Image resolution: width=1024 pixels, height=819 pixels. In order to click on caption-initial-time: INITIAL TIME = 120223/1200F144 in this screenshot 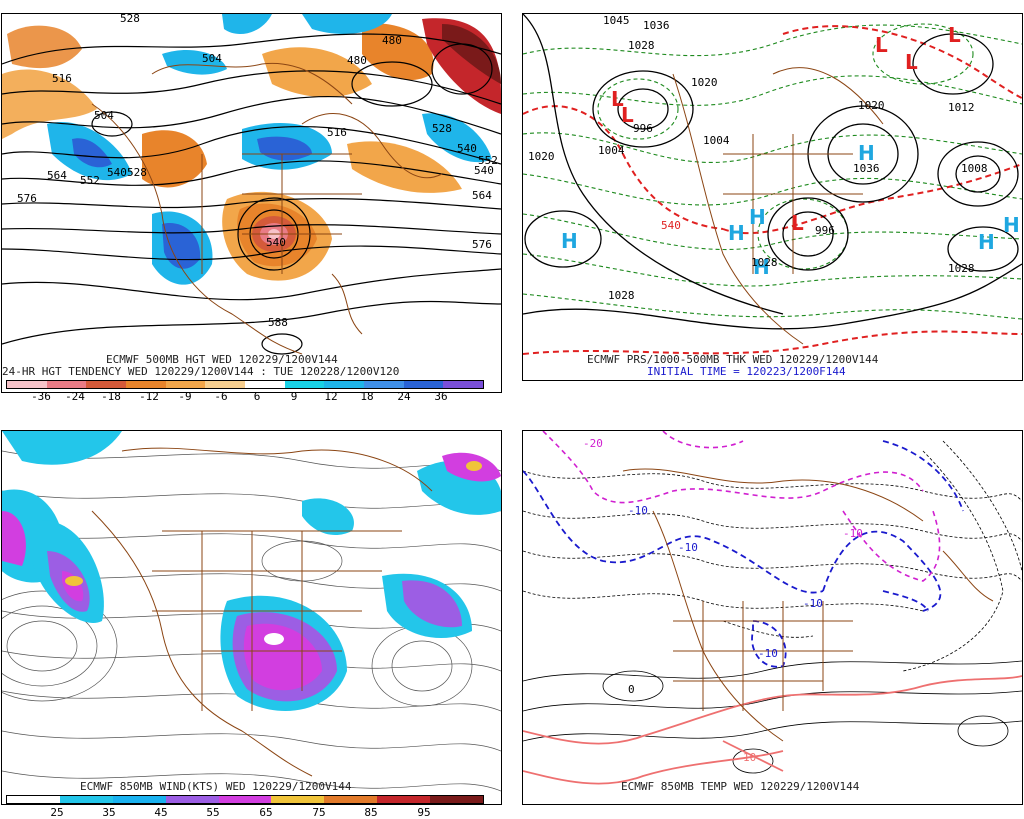, I will do `click(746, 371)`.